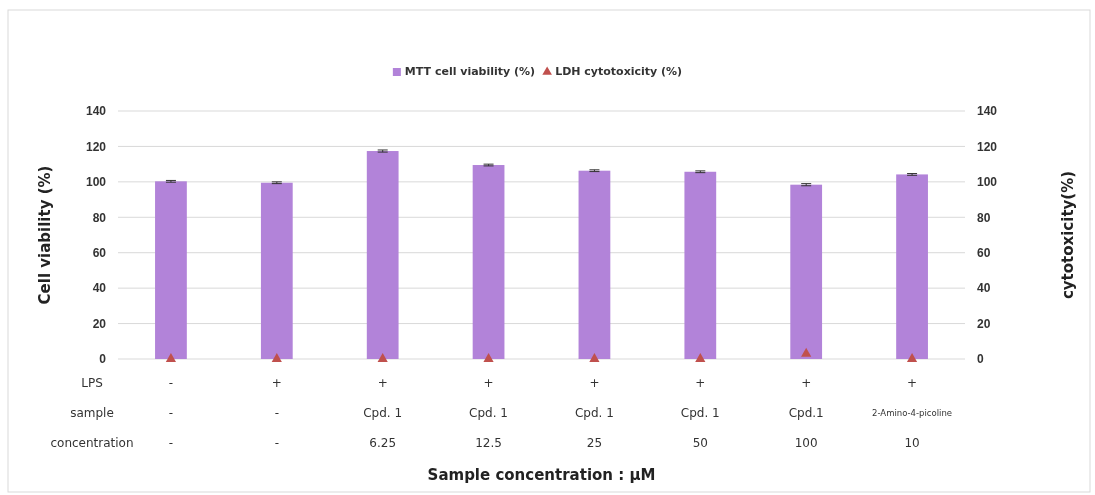  Describe the element at coordinates (489, 412) in the screenshot. I see `category-label: + Cpd. 1 12.5` at that location.